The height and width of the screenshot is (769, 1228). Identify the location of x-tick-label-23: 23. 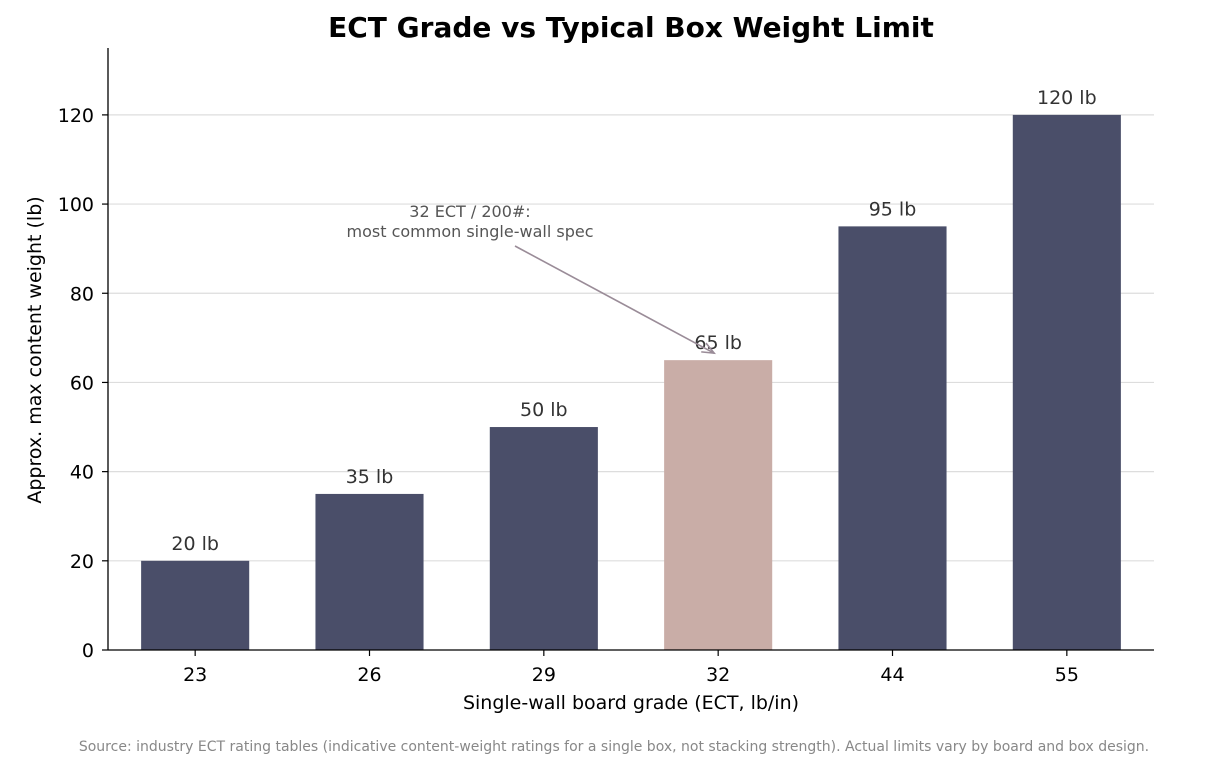
(195, 675).